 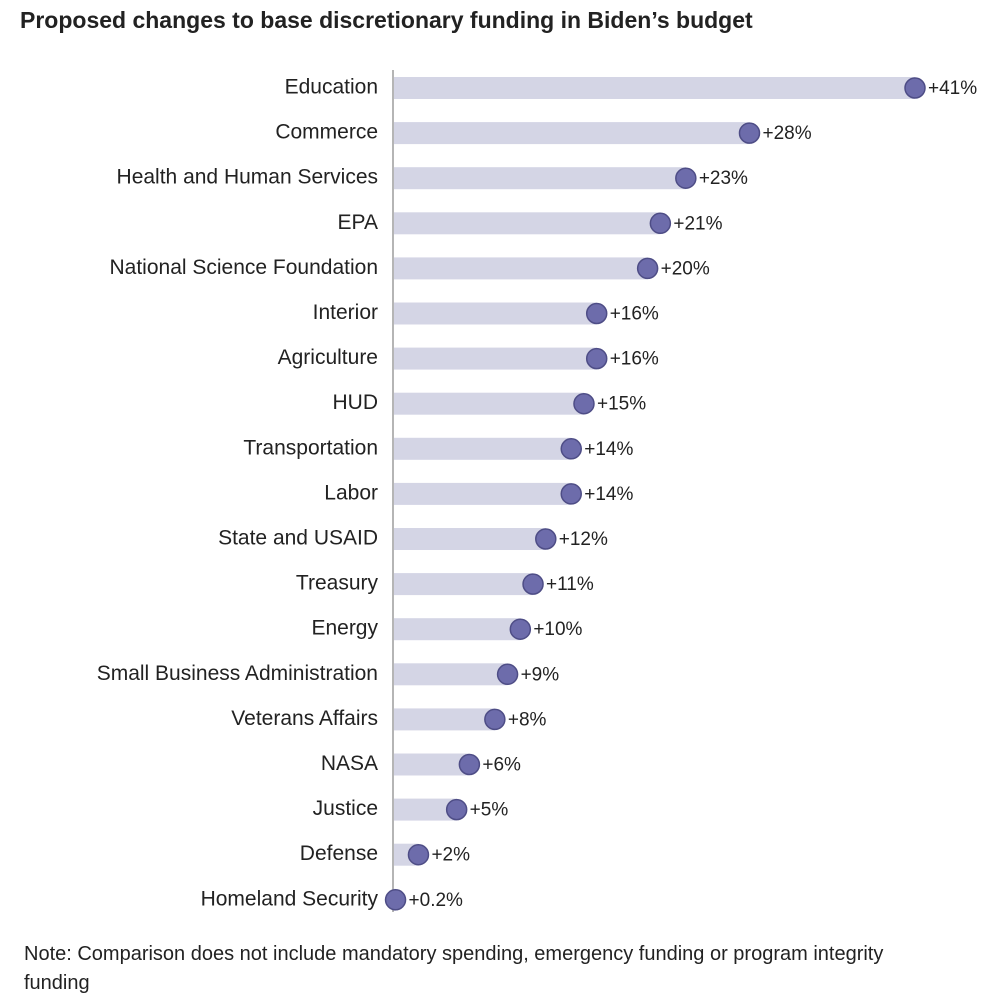 What do you see at coordinates (358, 222) in the screenshot?
I see `category-label: EPA` at bounding box center [358, 222].